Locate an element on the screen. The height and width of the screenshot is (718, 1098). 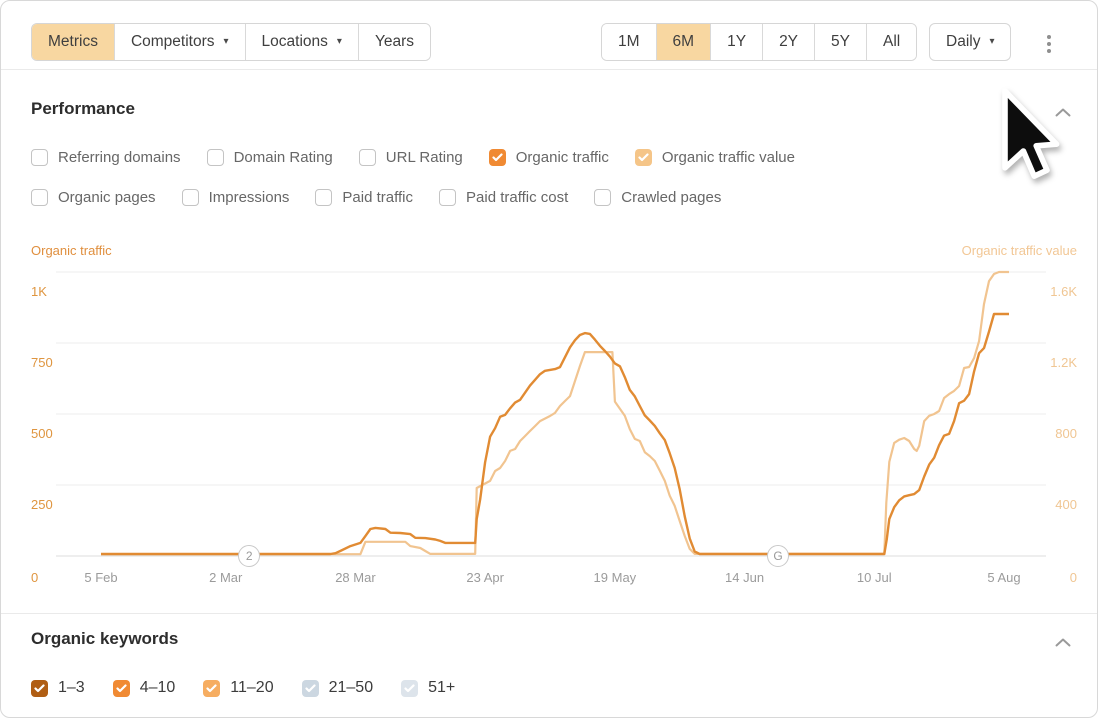
mouse-cursor-icon is located at coordinates (1030, 139).